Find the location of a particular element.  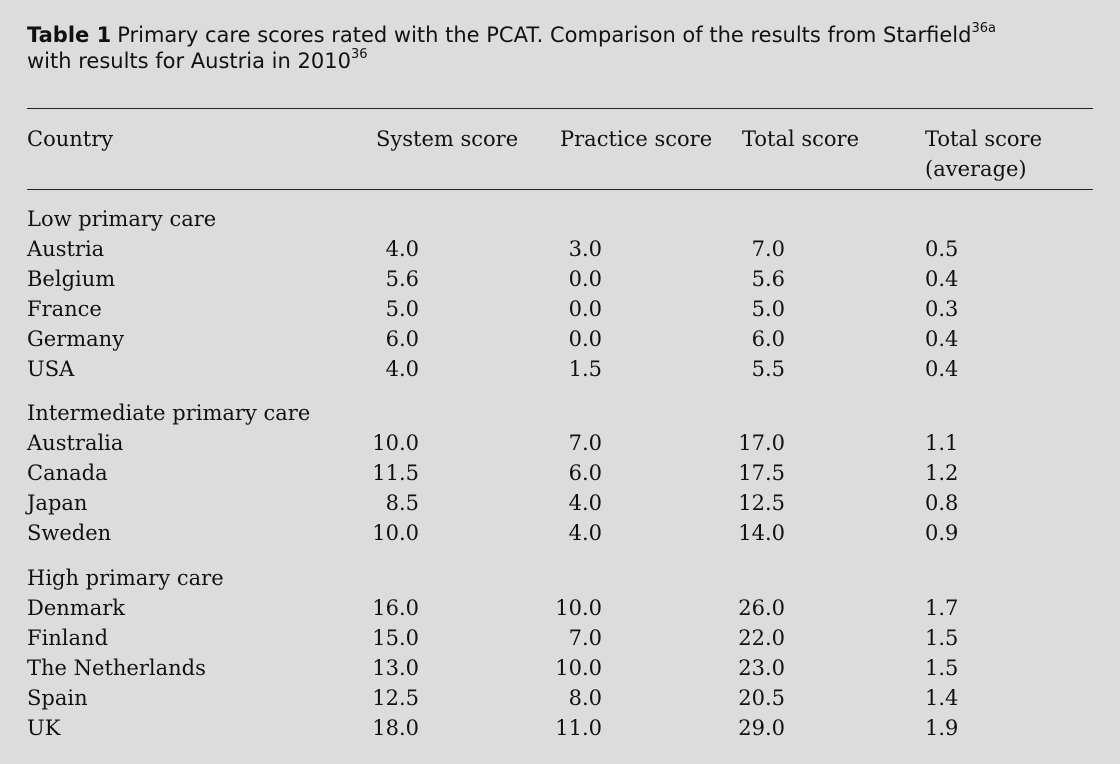

header-system-score: System score is located at coordinates (447, 139).